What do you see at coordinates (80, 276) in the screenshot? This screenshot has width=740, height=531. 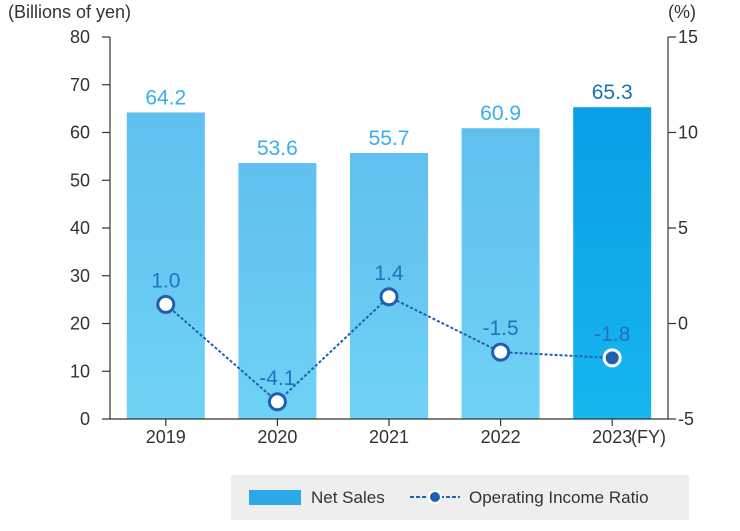 I see `left-tick-label: 30` at bounding box center [80, 276].